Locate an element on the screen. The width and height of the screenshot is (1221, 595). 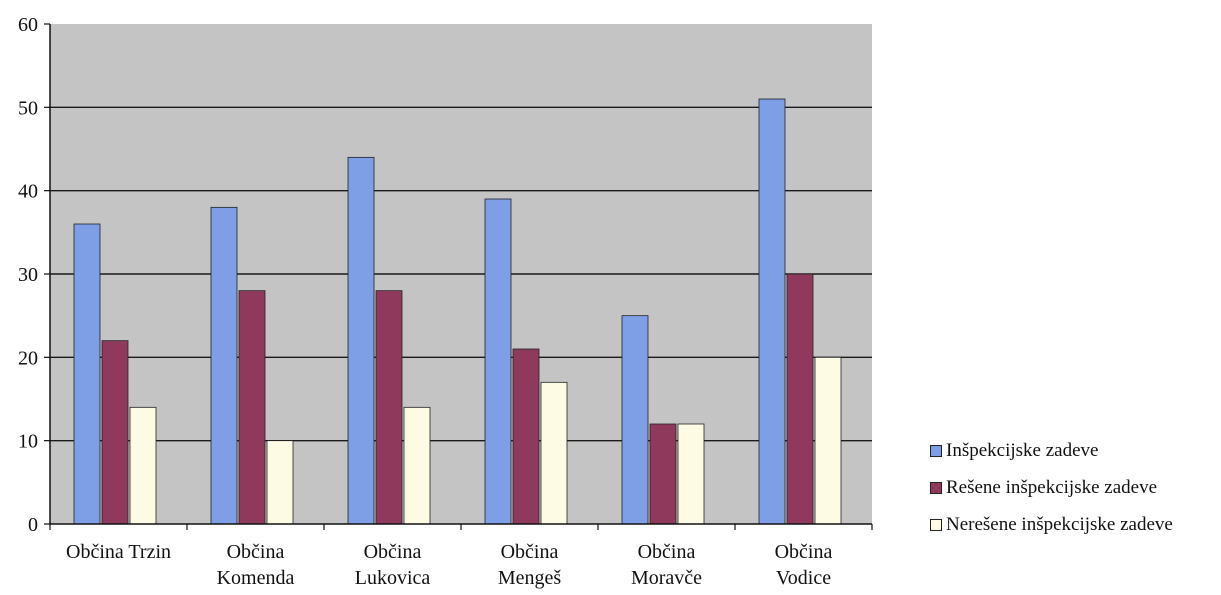
x-tick-label: Občina Mengeš is located at coordinates (530, 565).